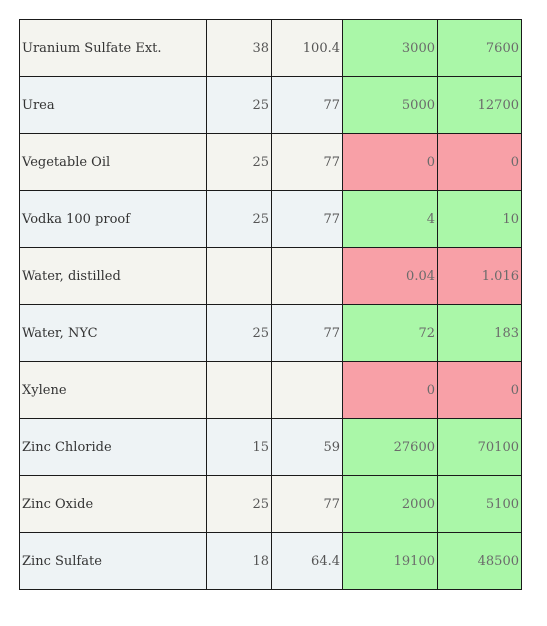  Describe the element at coordinates (113, 105) in the screenshot. I see `substance-name-cell: Urea` at that location.